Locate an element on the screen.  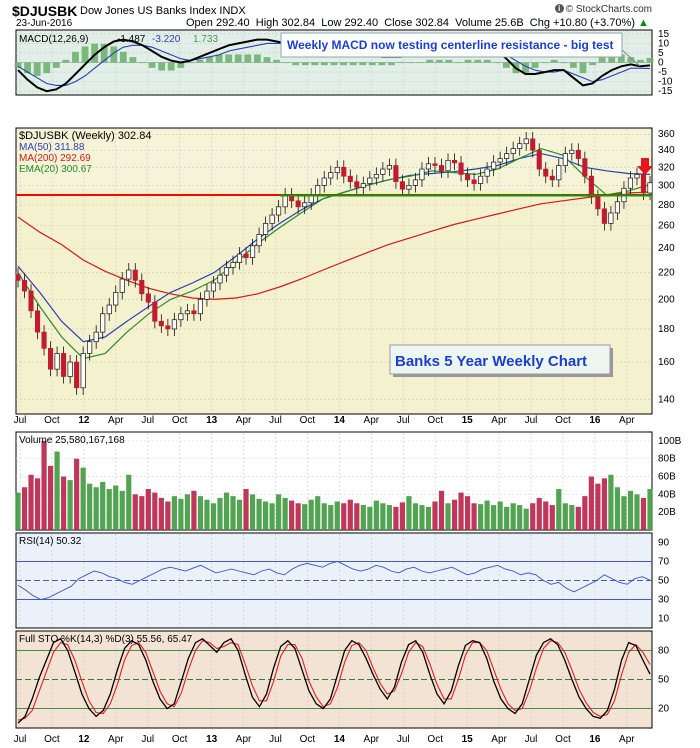
sto-y-tick: 80 is located at coordinates (664, 650).